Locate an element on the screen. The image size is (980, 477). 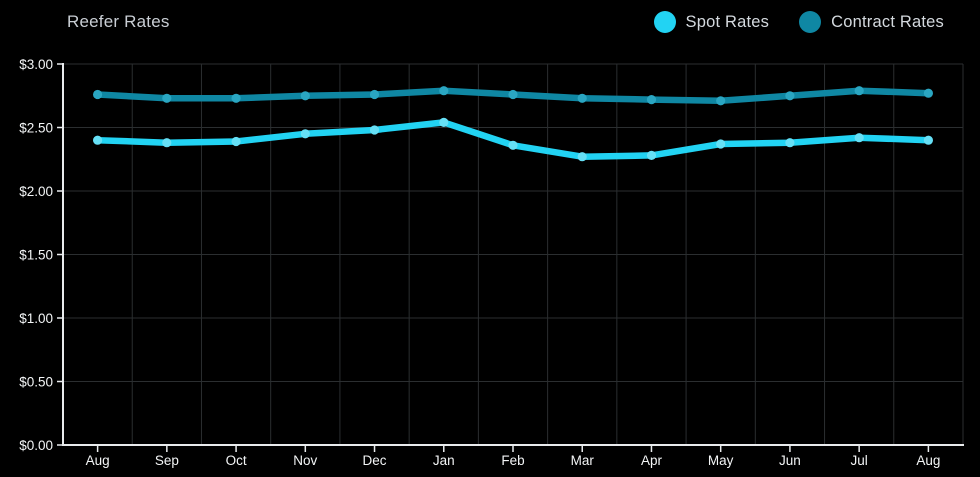
x-tick-label: Mar is located at coordinates (583, 460).